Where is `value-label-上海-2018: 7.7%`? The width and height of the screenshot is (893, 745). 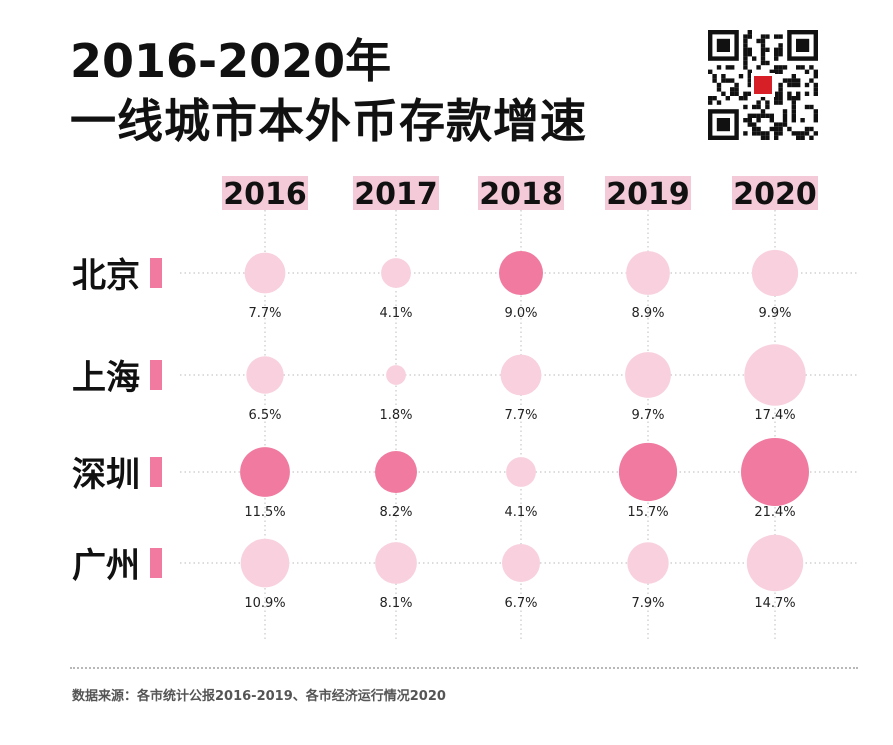
value-label-上海-2018: 7.7% is located at coordinates (520, 415).